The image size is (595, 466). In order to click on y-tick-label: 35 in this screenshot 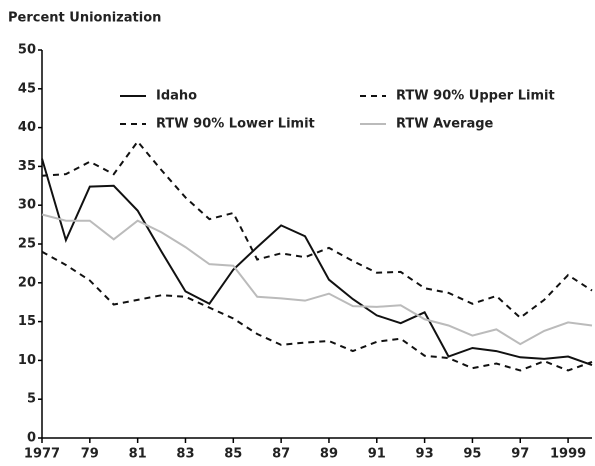, I will do `click(27, 166)`.